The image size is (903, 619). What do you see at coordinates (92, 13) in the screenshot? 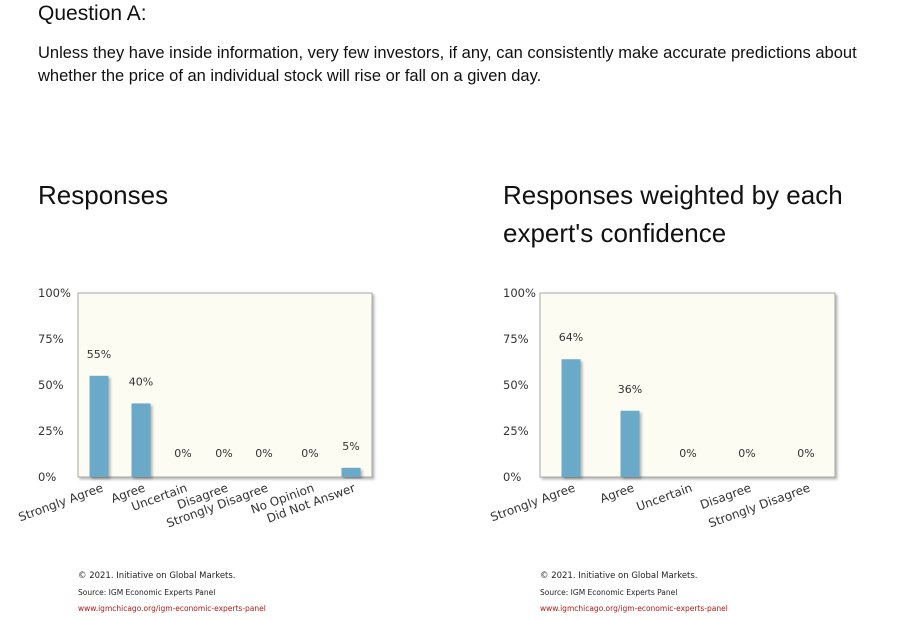
I see `question-title: Question A:` at bounding box center [92, 13].